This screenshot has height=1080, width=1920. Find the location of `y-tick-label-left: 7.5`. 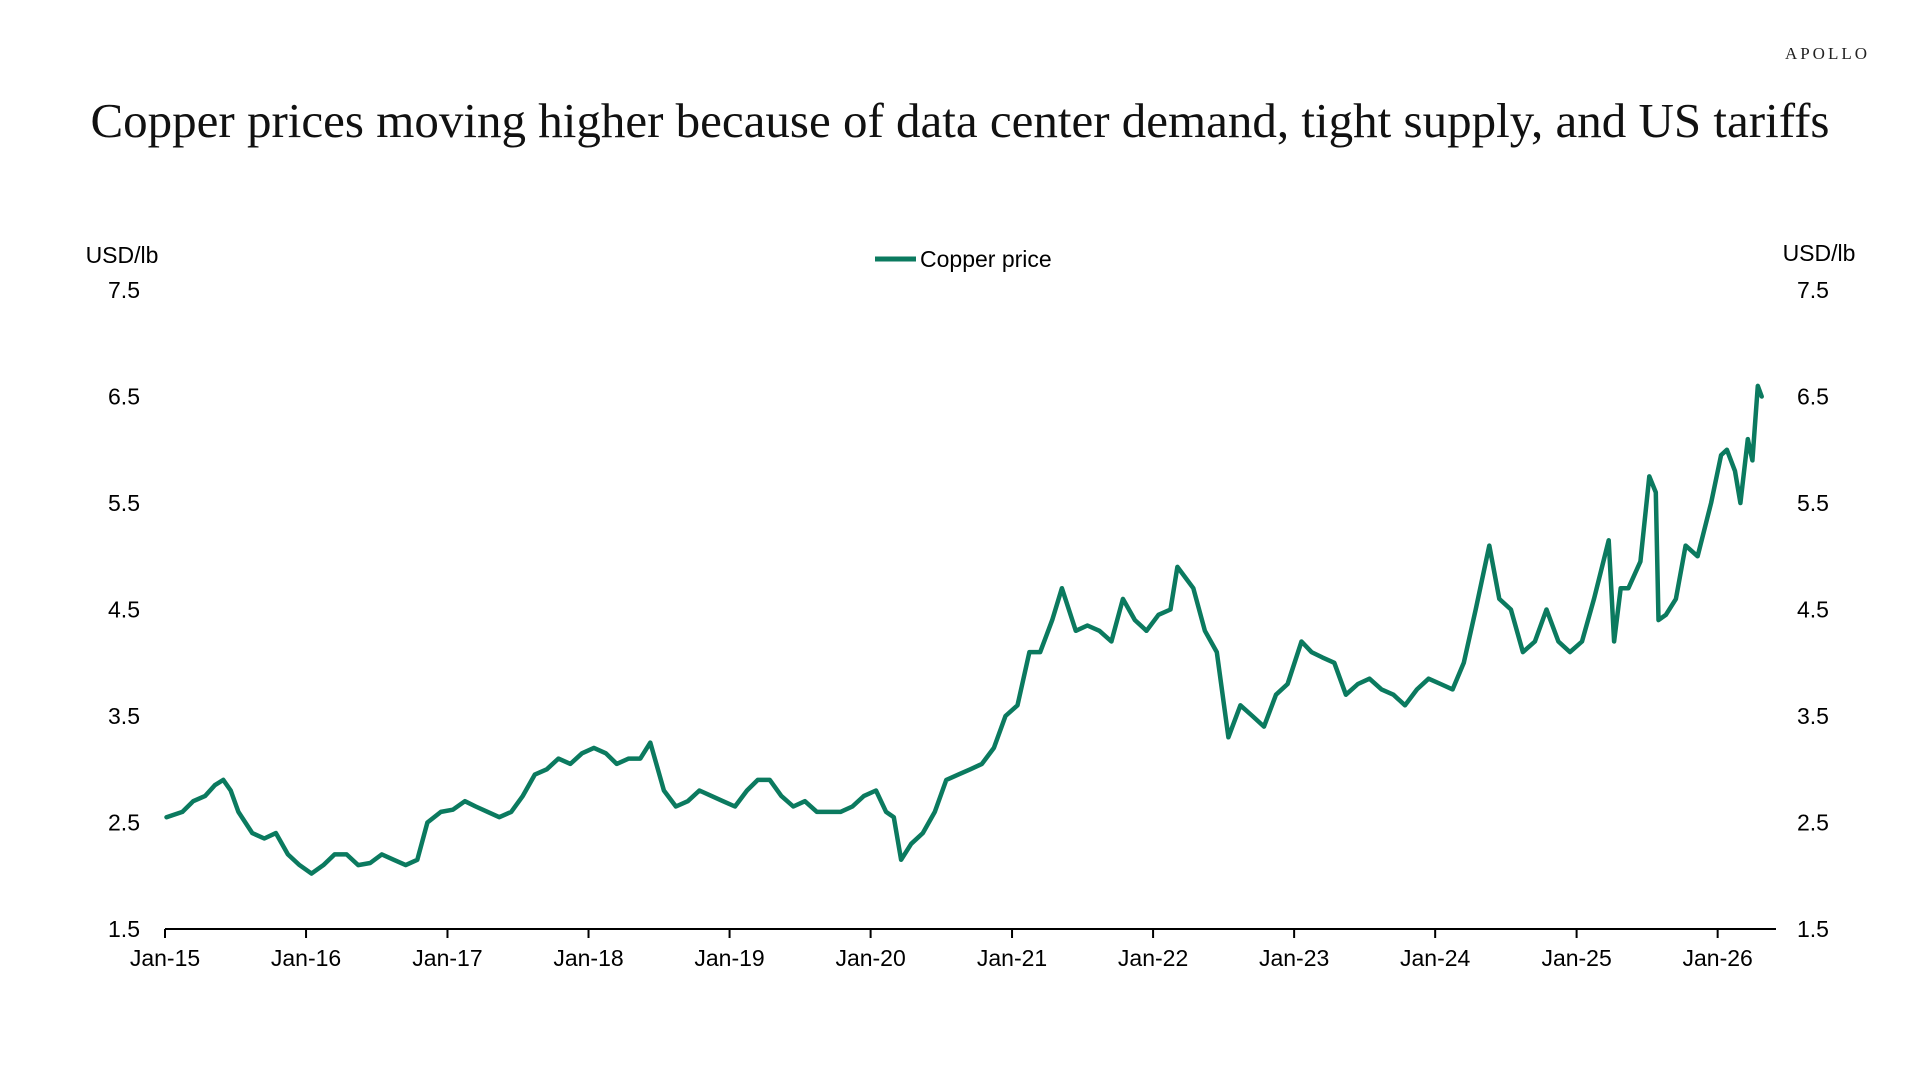

y-tick-label-left: 7.5 is located at coordinates (124, 290).